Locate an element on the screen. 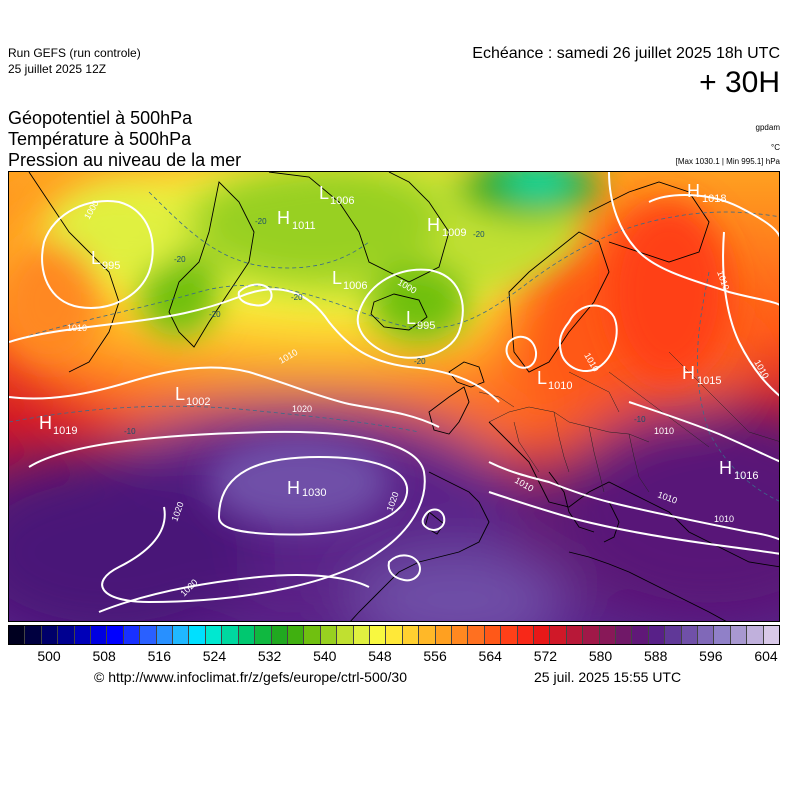  svg-text: 1018 is located at coordinates (714, 199).